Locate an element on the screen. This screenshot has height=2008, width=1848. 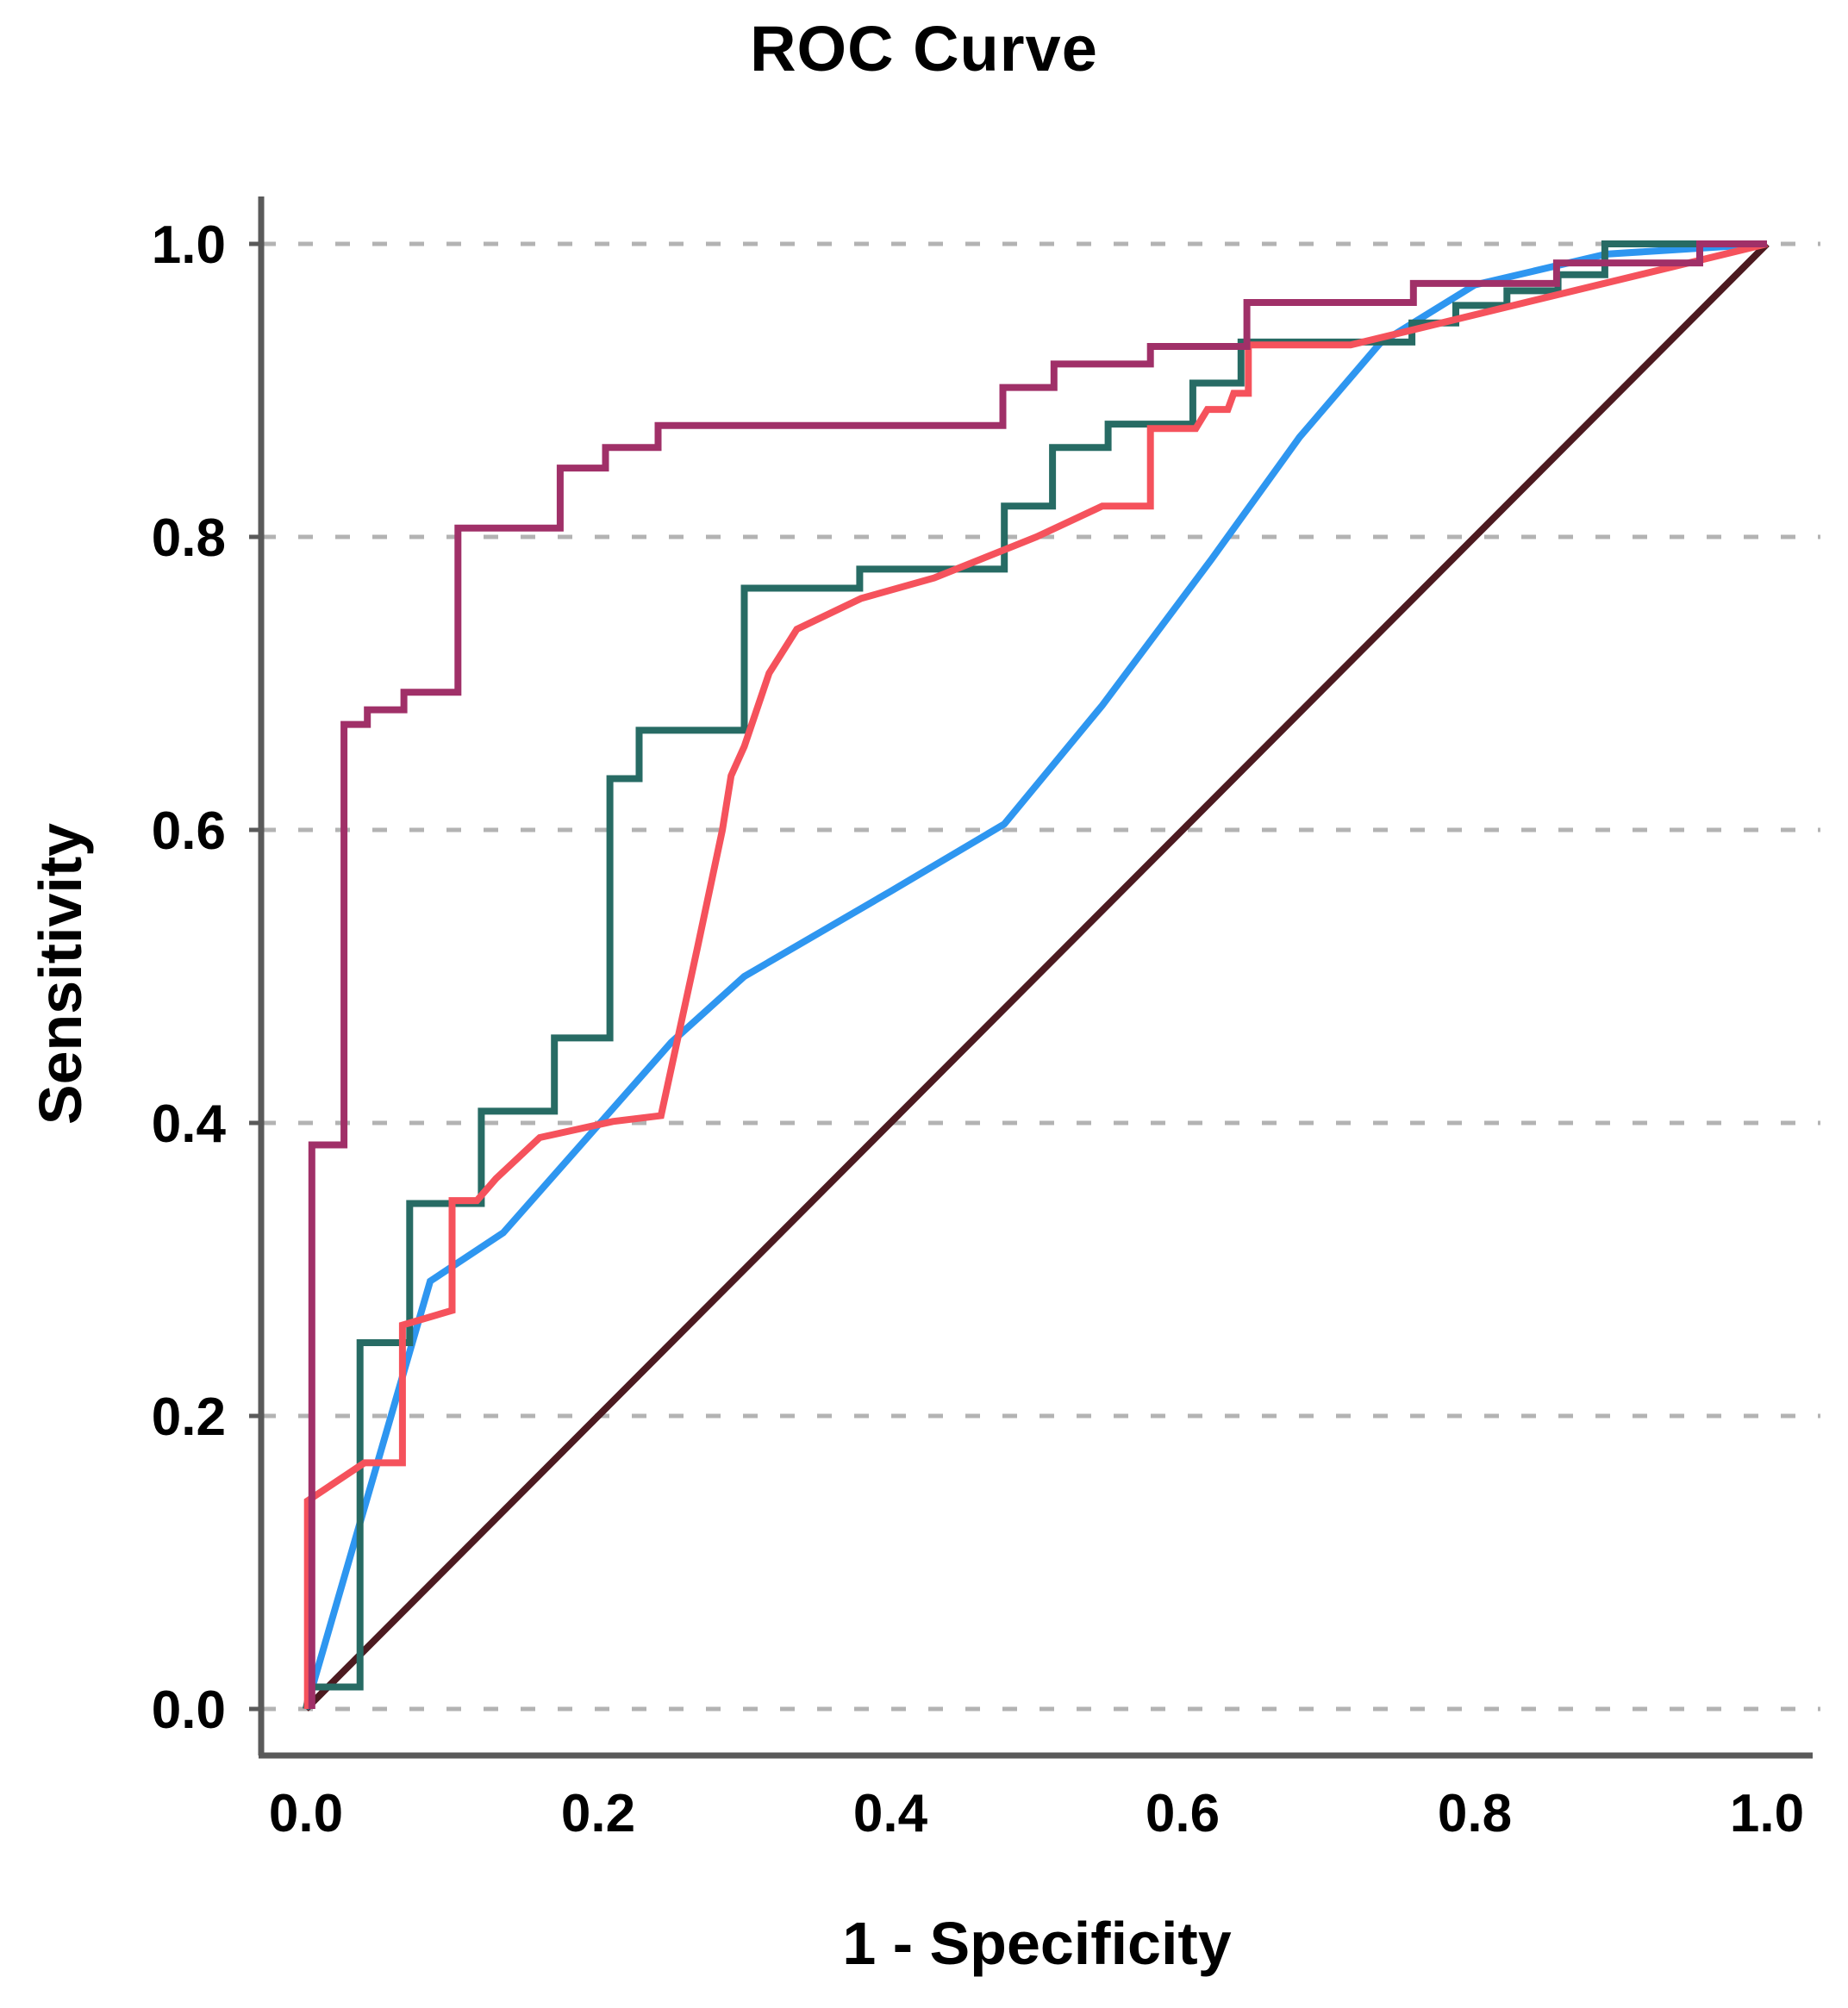
y-tick-label-0.2: 0.2 is located at coordinates (189, 1418).